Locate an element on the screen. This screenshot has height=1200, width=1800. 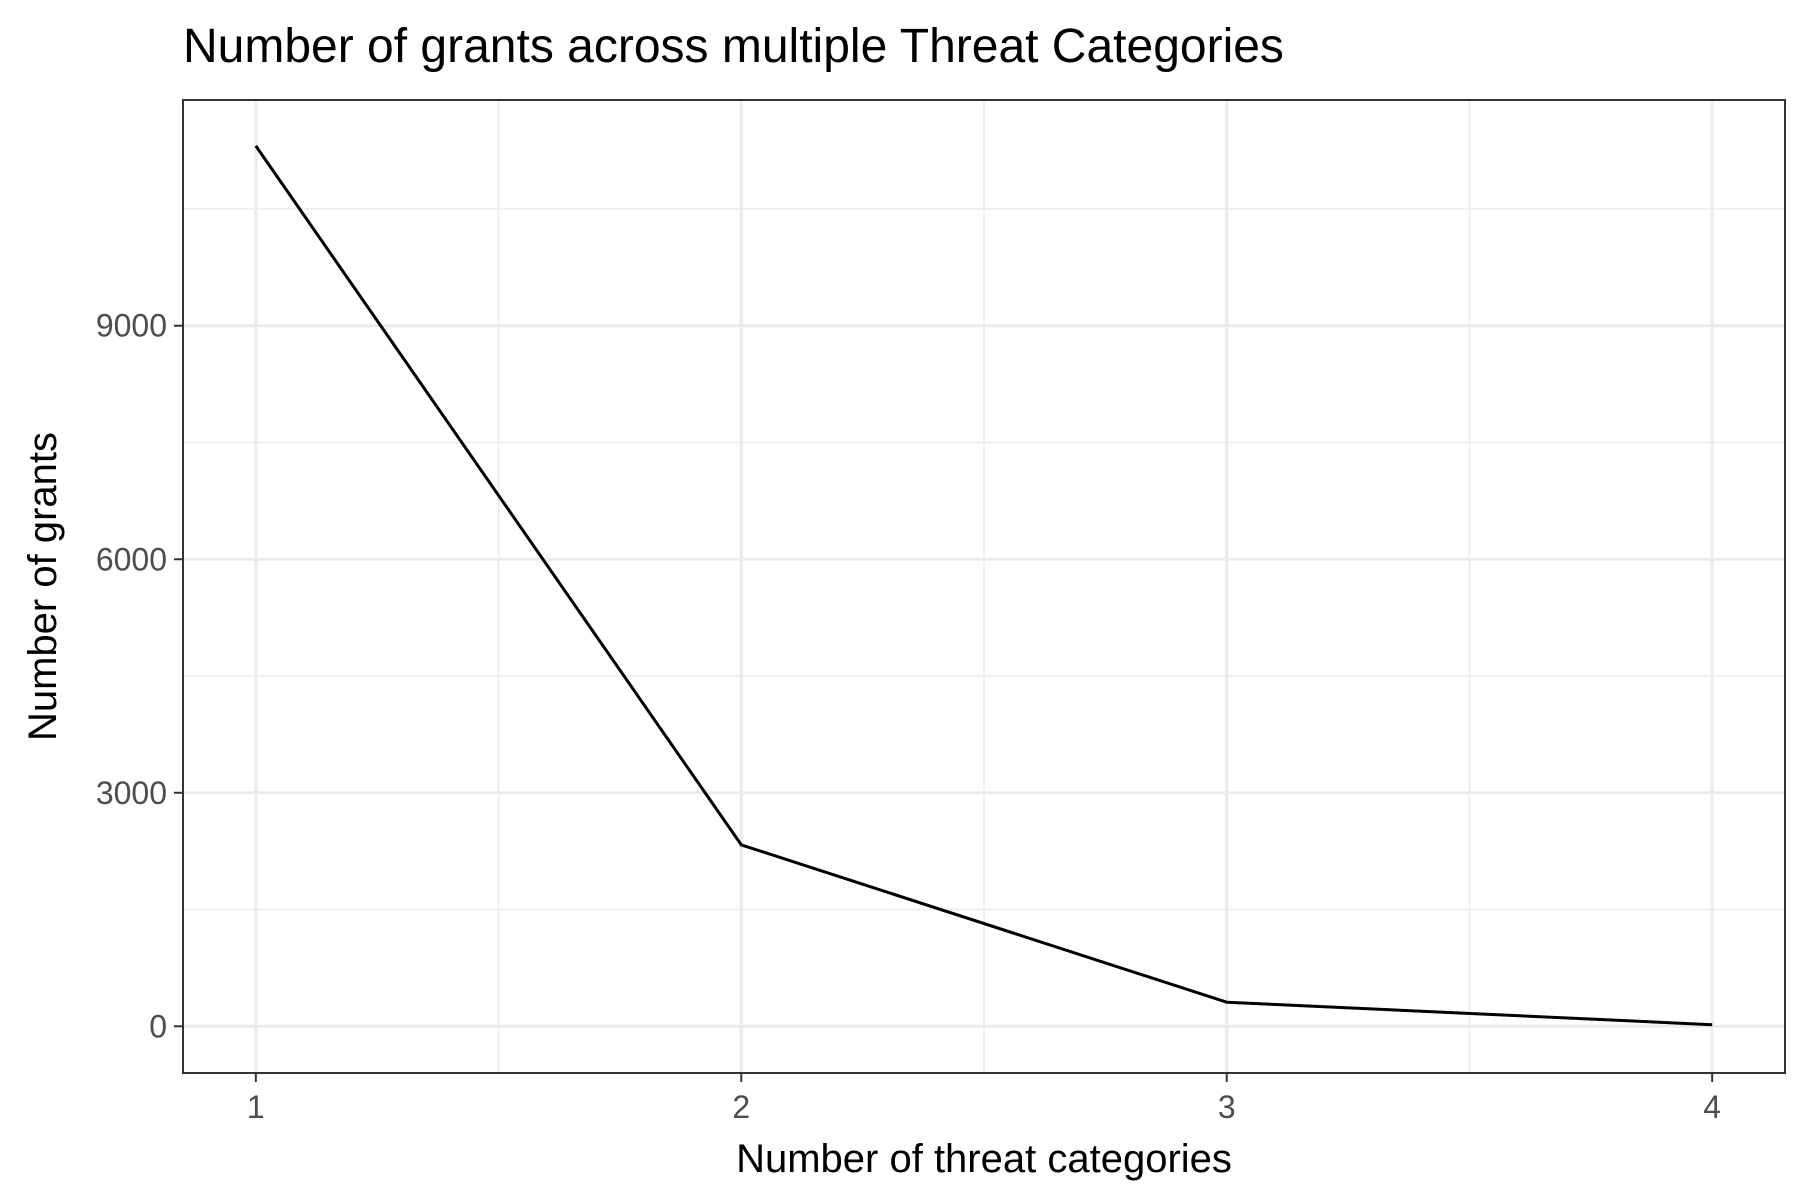
x-axis-title: Number of threat categories is located at coordinates (984, 1159).